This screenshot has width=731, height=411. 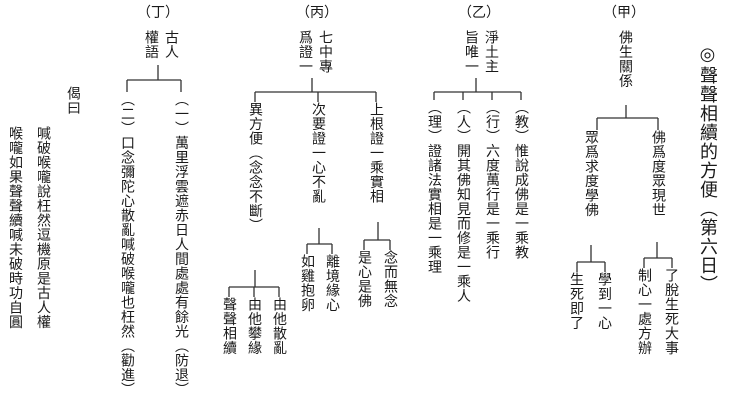 What do you see at coordinates (471, 52) in the screenshot?
I see `yi-root-b: 旨唯一` at bounding box center [471, 52].